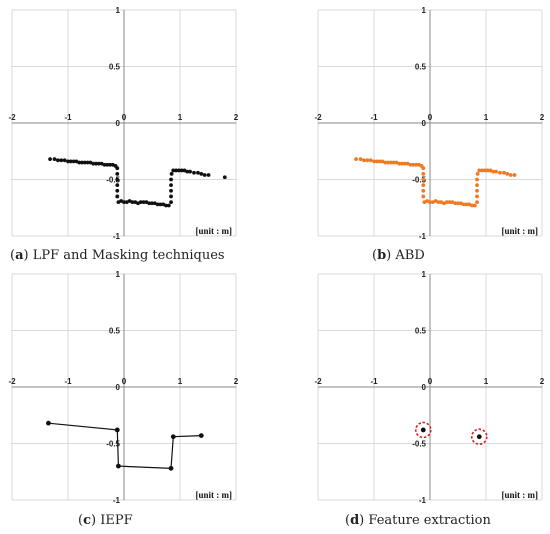  Describe the element at coordinates (398, 255) in the screenshot. I see `caption-b: (b) ABD` at that location.